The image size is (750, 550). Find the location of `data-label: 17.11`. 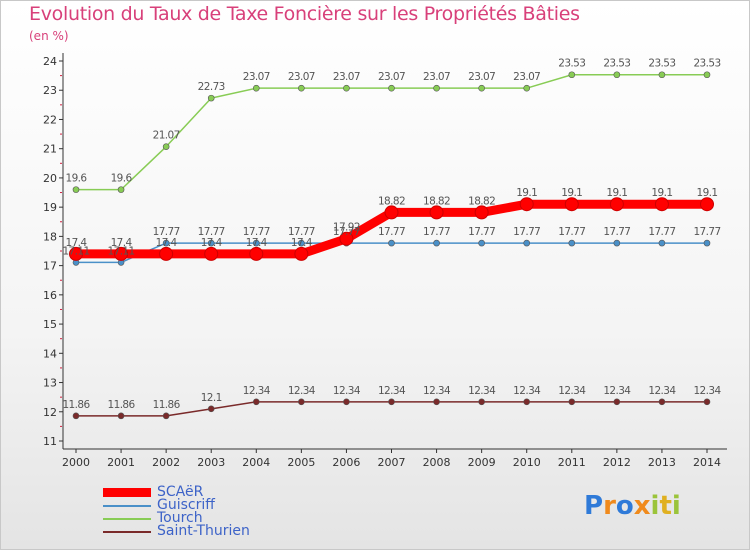

data-label: 17.11 is located at coordinates (75, 251).